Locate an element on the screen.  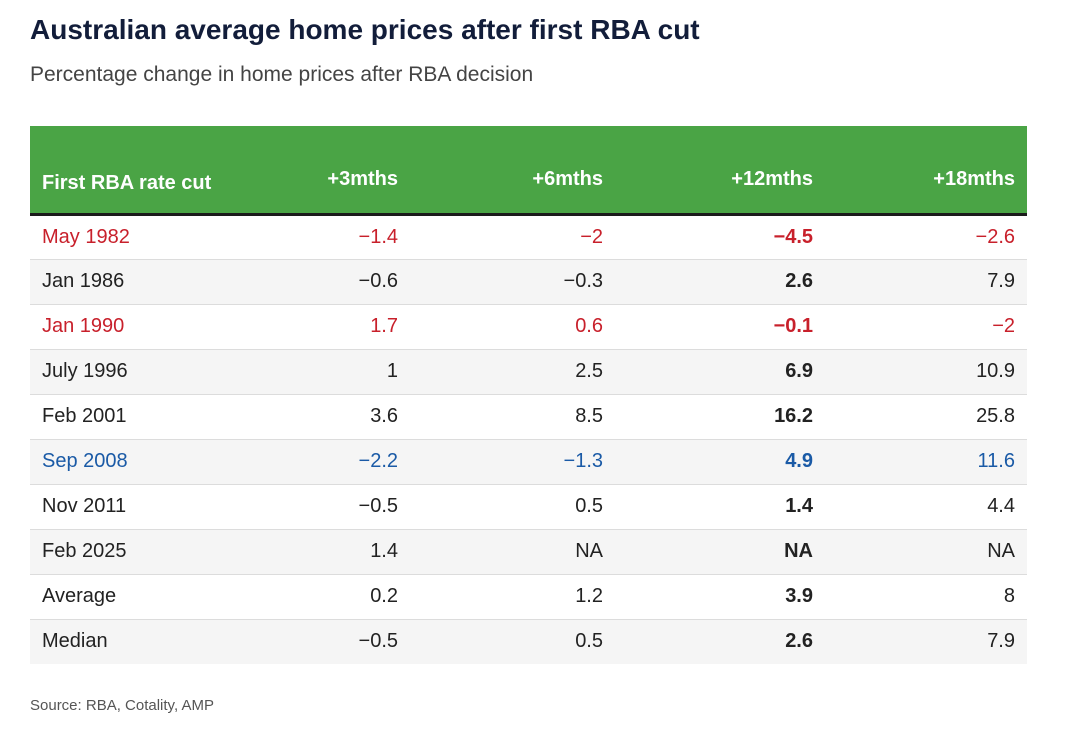
table-row: Jan 1986 −0.6 −0.3 2.6 7.9 is located at coordinates (528, 281).